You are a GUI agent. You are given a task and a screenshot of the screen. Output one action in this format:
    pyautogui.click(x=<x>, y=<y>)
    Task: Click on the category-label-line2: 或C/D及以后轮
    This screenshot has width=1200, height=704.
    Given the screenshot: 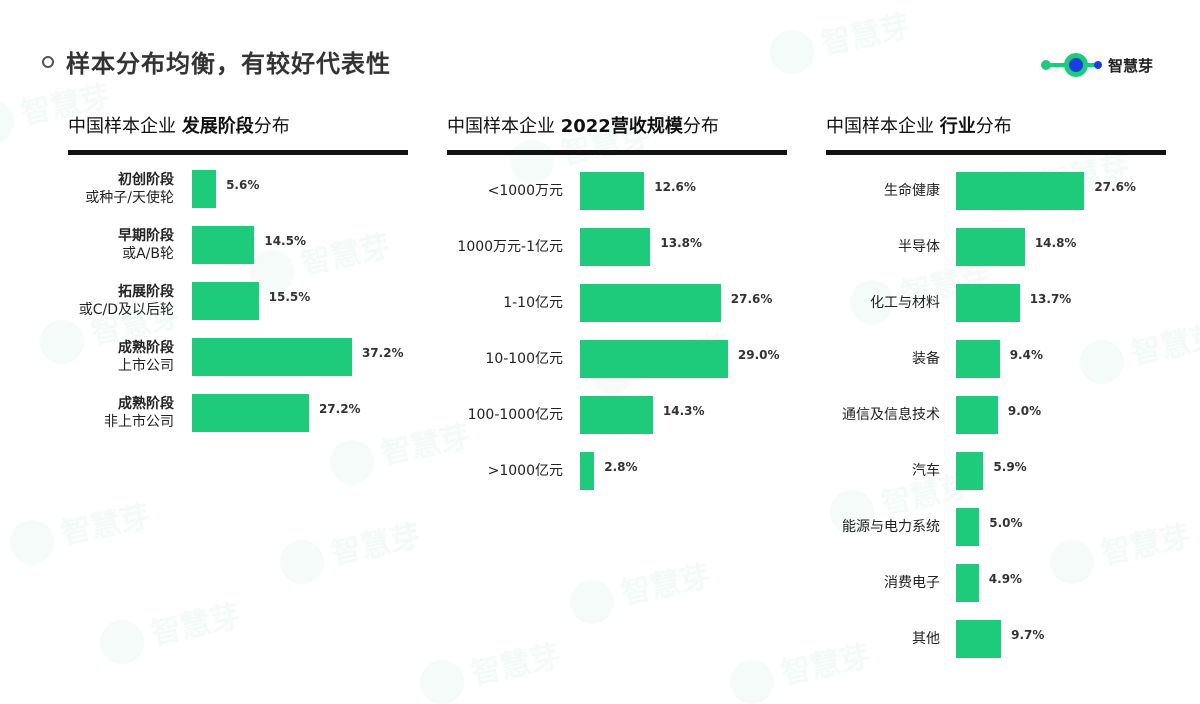 What is the action you would take?
    pyautogui.click(x=126, y=310)
    